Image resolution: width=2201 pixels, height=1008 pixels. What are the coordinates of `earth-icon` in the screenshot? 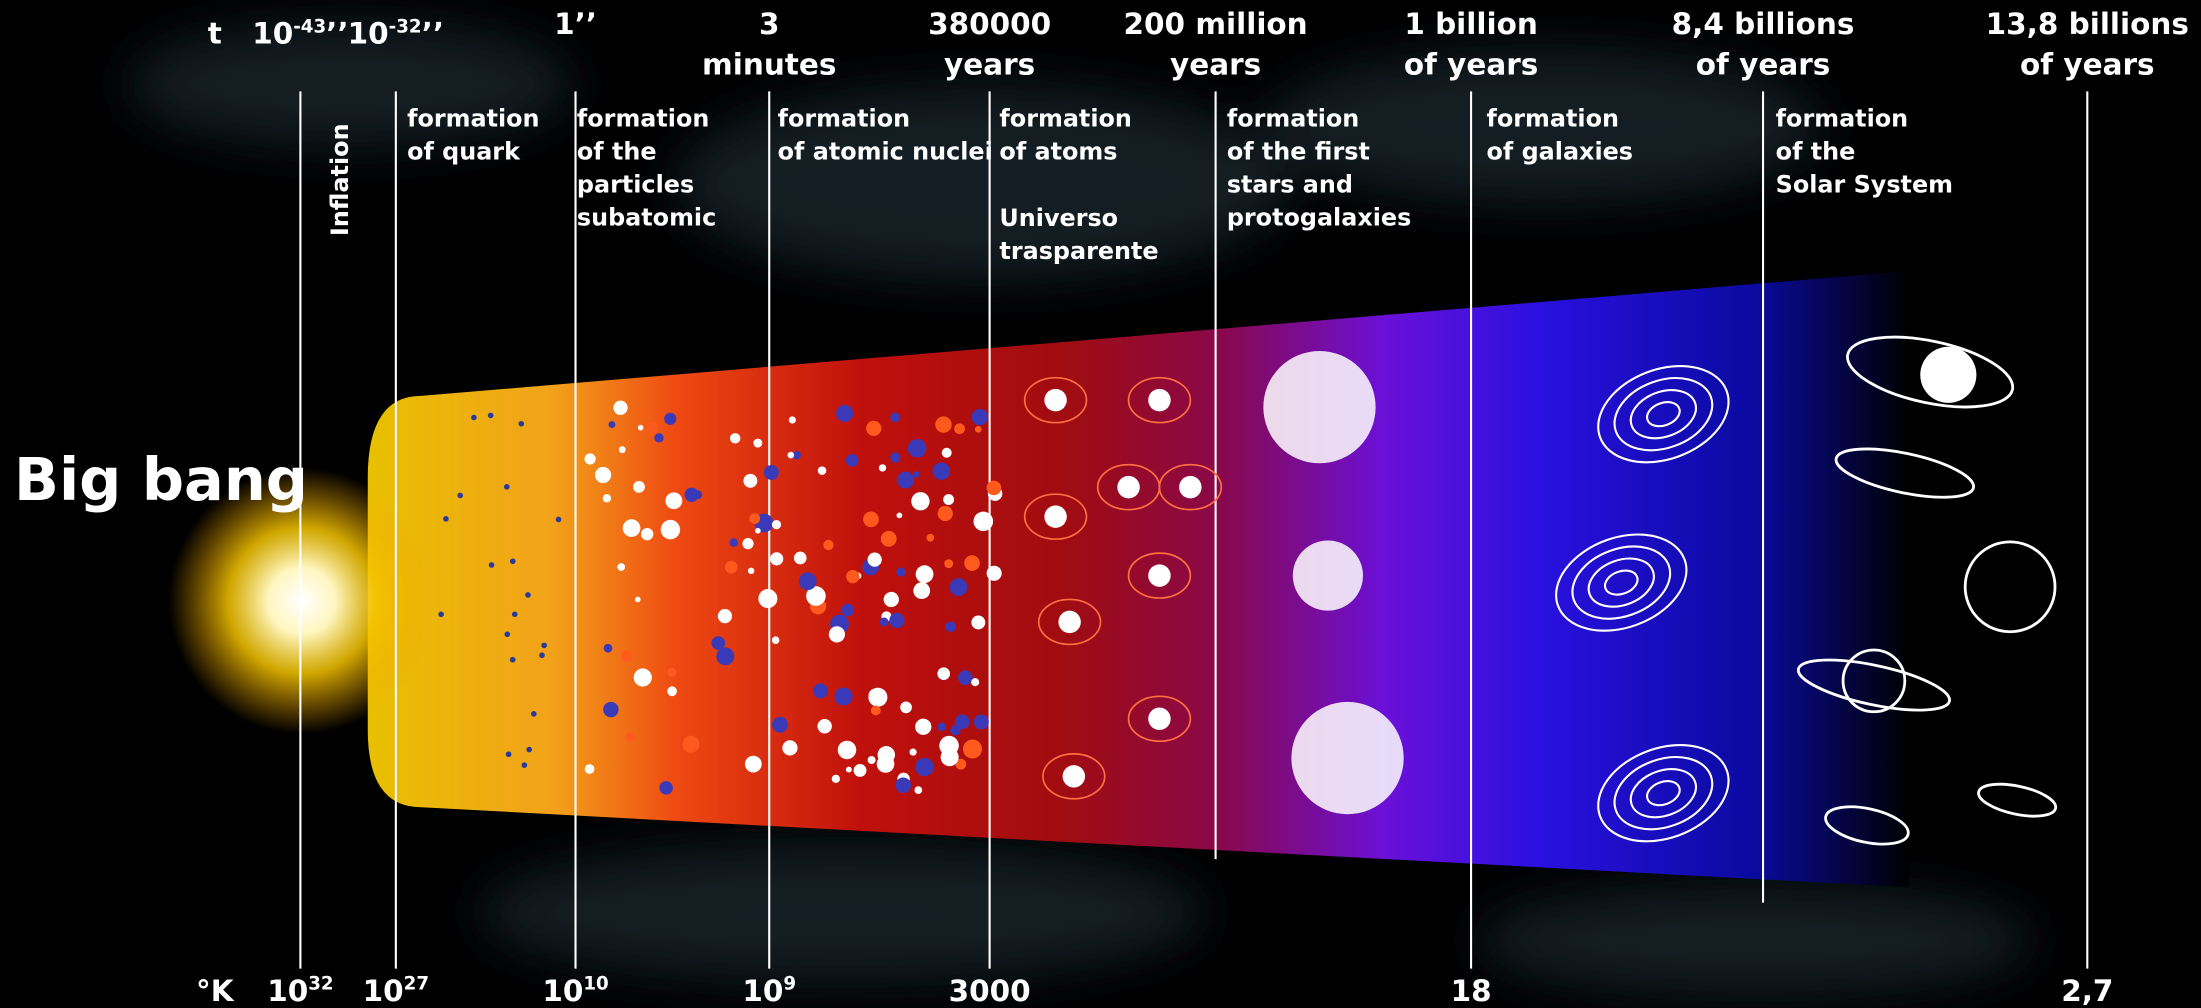 It's located at (2010, 587).